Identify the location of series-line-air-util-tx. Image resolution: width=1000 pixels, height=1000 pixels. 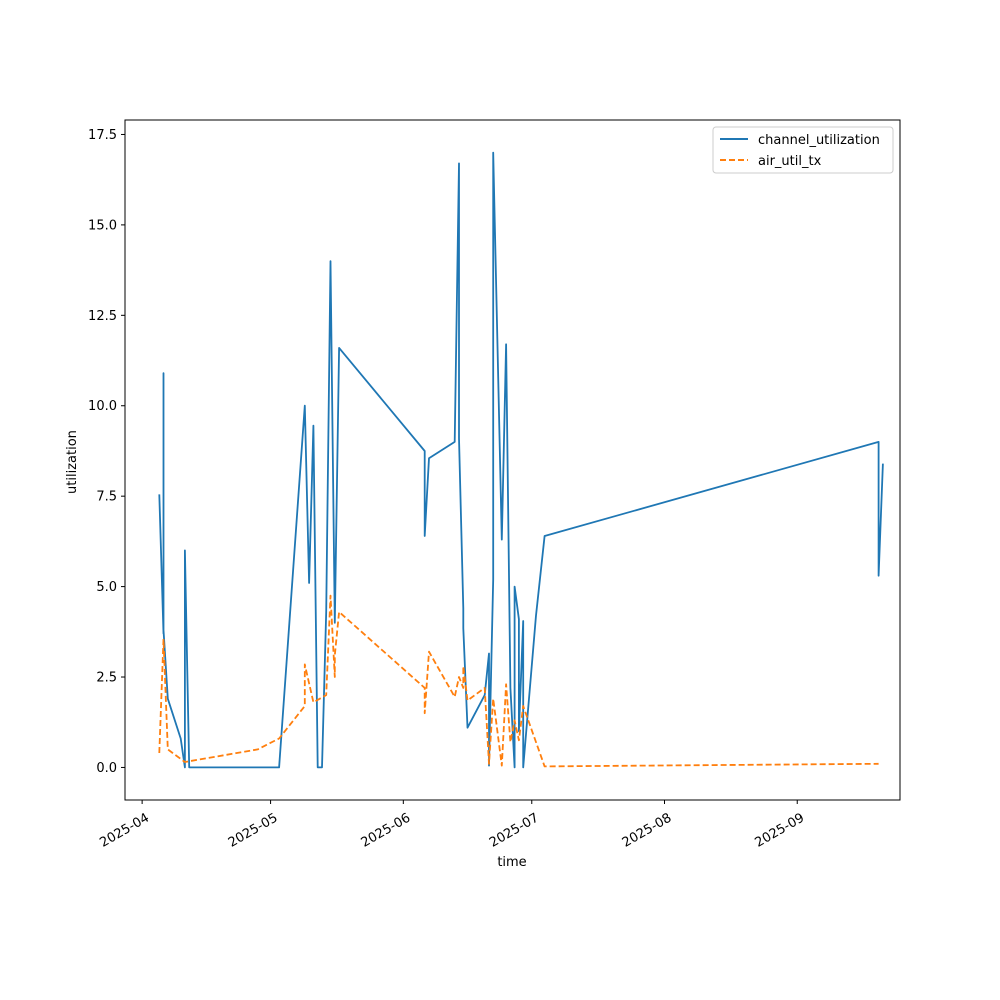
(518, 681).